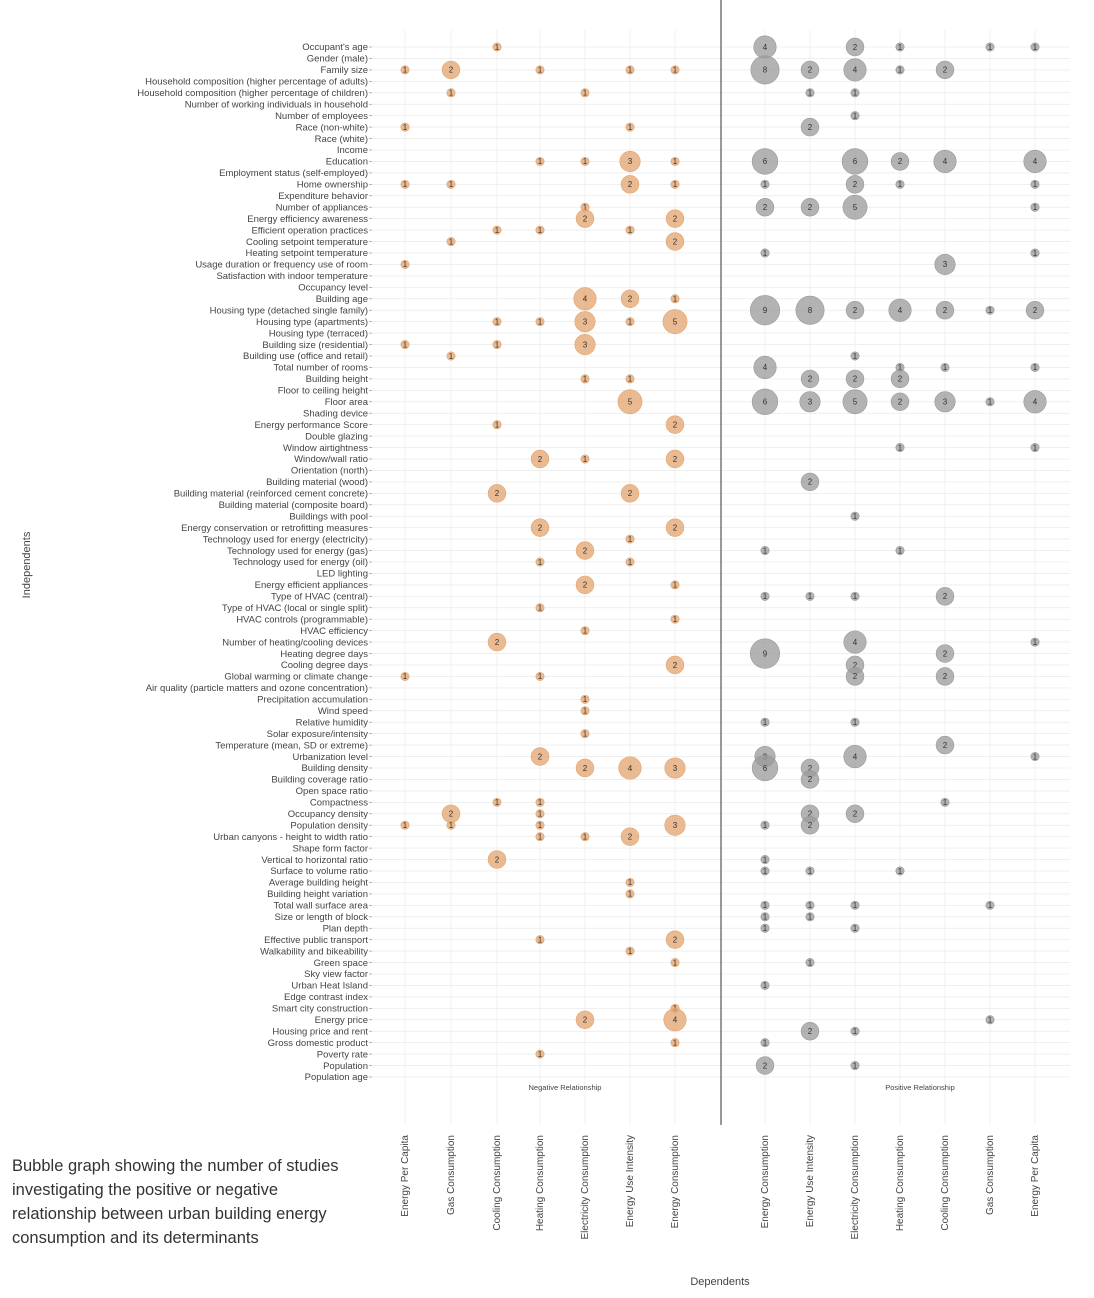 Image resolution: width=1094 pixels, height=1298 pixels. What do you see at coordinates (765, 1181) in the screenshot?
I see `column-label: Energy Consumption` at bounding box center [765, 1181].